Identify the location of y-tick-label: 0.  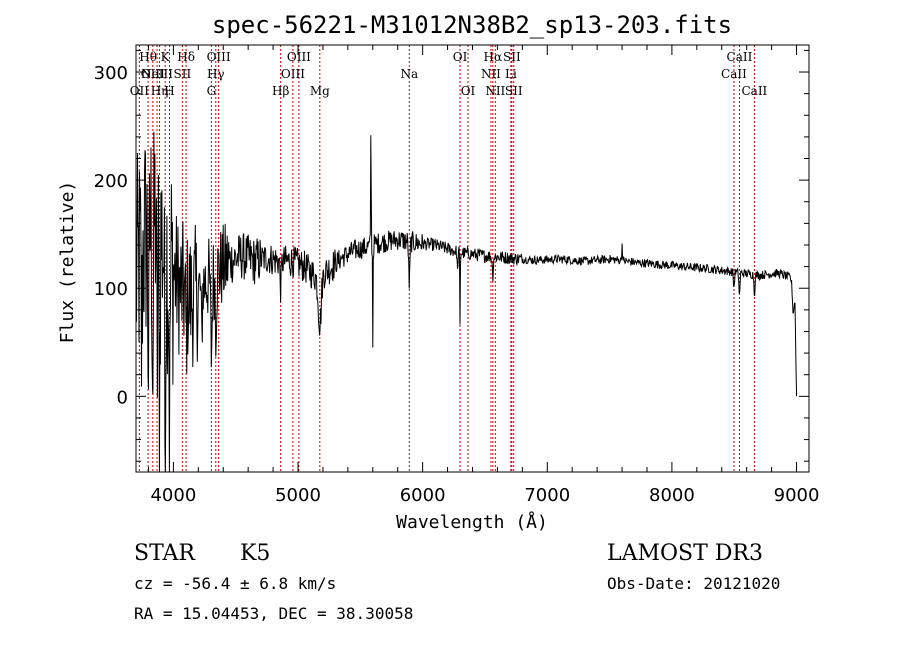
(122, 397).